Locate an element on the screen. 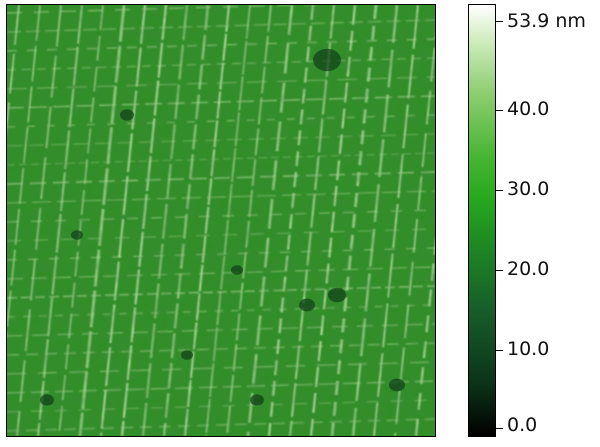  colorbar-label-40: 40.0 is located at coordinates (528, 109).